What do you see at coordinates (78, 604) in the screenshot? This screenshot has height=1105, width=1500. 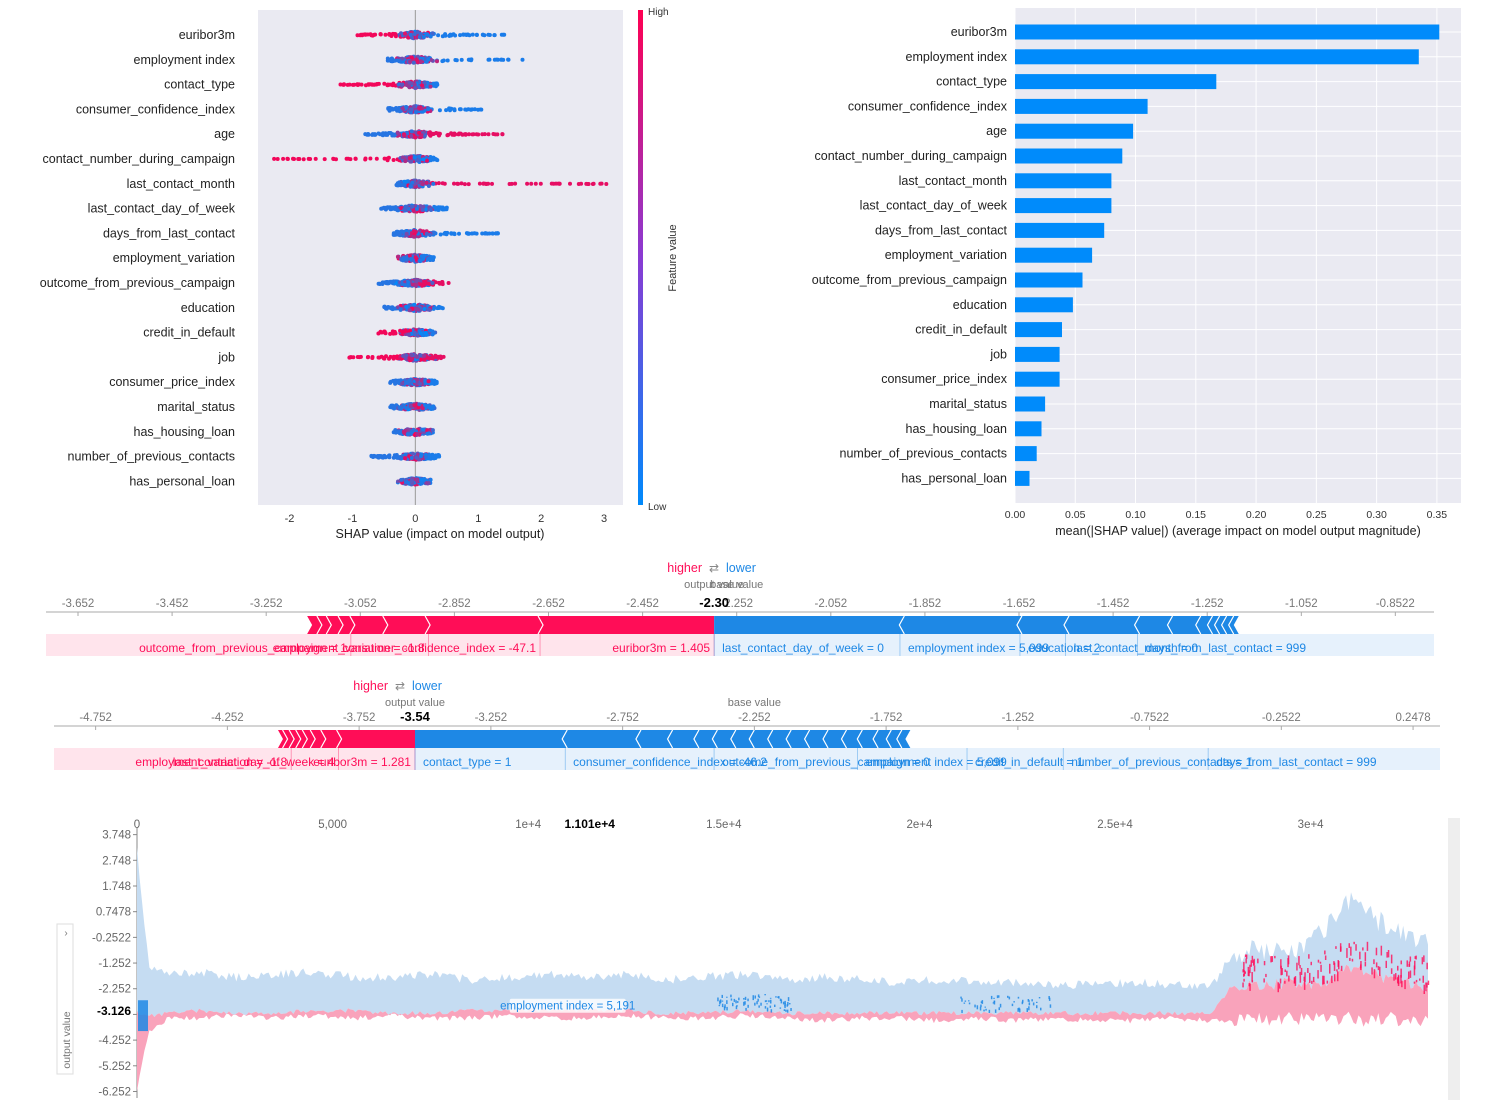 I see `force-axis-tick: -3.652` at bounding box center [78, 604].